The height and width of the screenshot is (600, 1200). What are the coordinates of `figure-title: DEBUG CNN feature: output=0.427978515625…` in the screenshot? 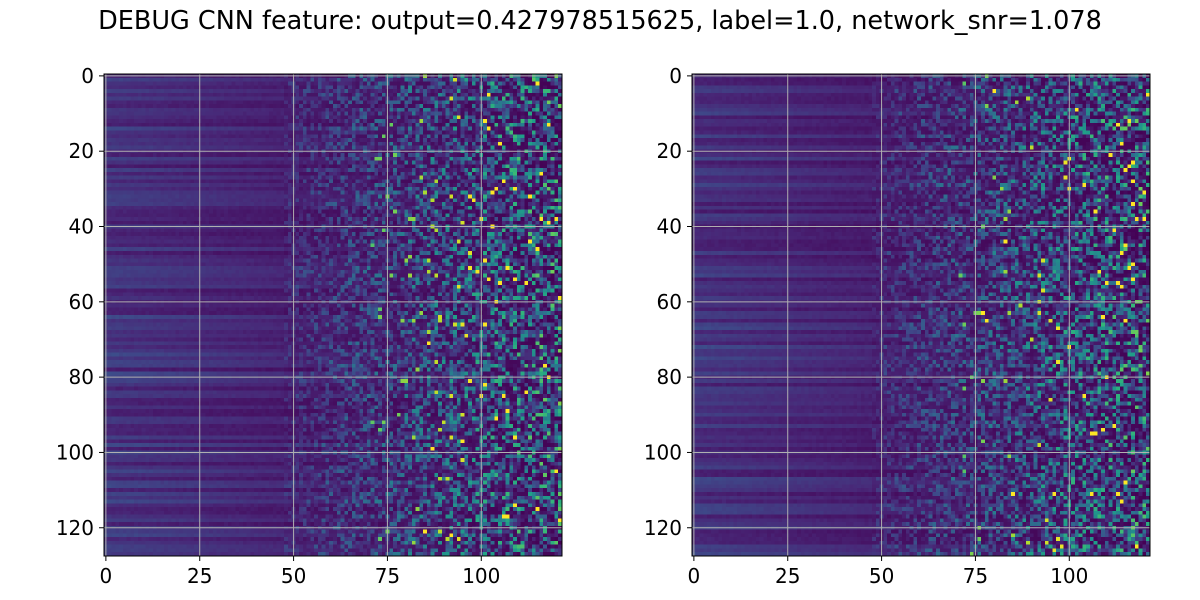 It's located at (600, 21).